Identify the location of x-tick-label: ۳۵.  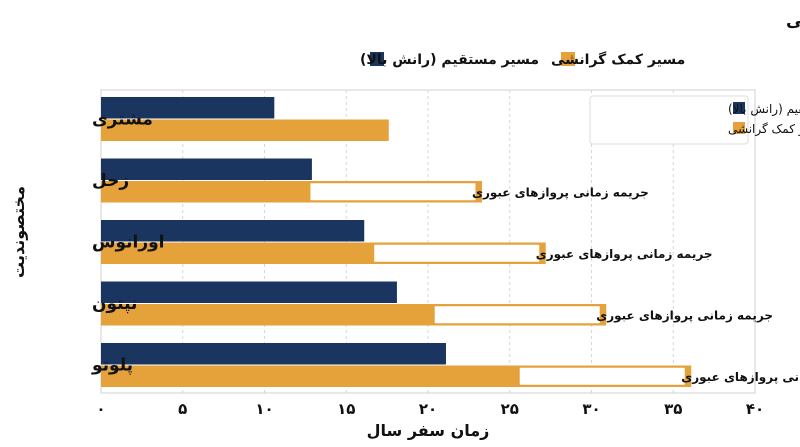
(673, 409).